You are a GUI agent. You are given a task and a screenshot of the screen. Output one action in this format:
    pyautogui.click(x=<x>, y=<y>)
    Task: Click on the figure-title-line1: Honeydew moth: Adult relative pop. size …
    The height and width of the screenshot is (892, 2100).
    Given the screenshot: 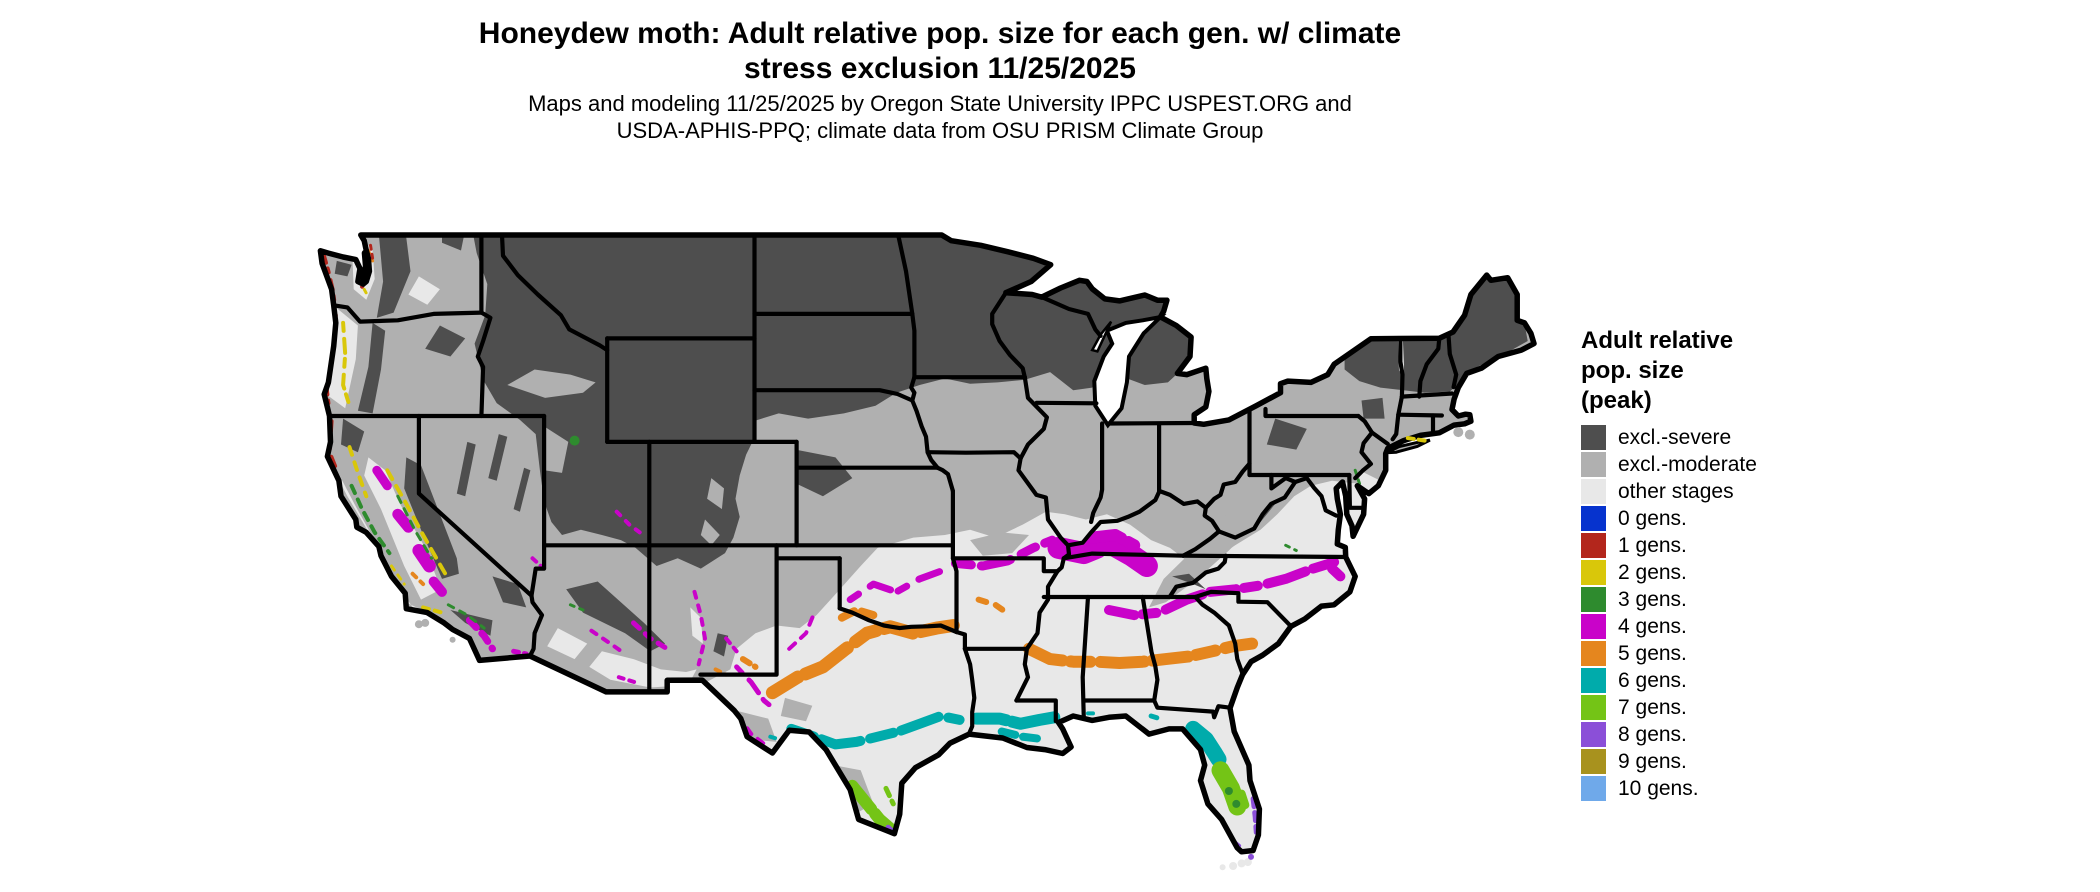 What is the action you would take?
    pyautogui.click(x=940, y=33)
    